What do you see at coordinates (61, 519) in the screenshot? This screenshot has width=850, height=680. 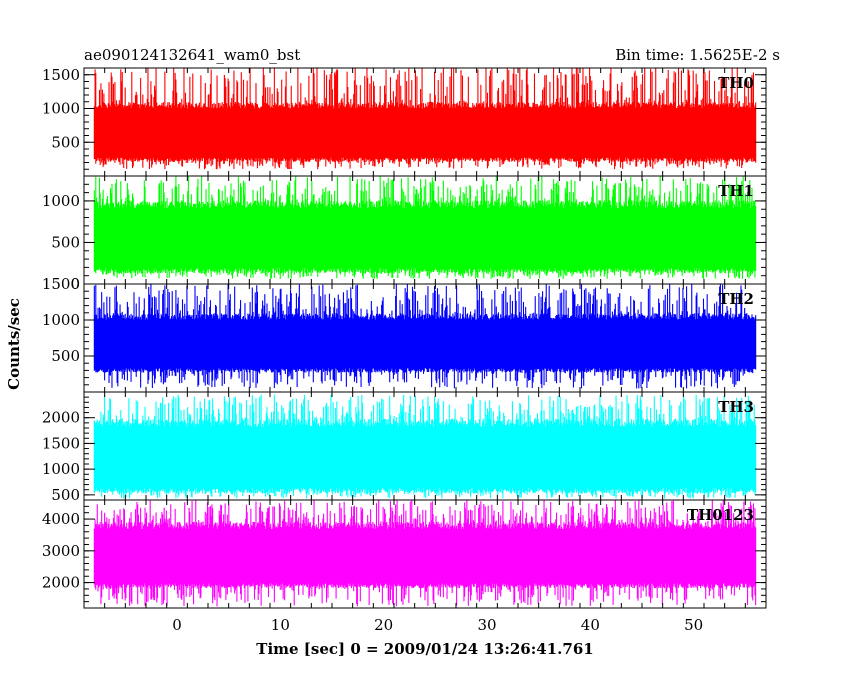 I see `y-tick-label: 4000` at bounding box center [61, 519].